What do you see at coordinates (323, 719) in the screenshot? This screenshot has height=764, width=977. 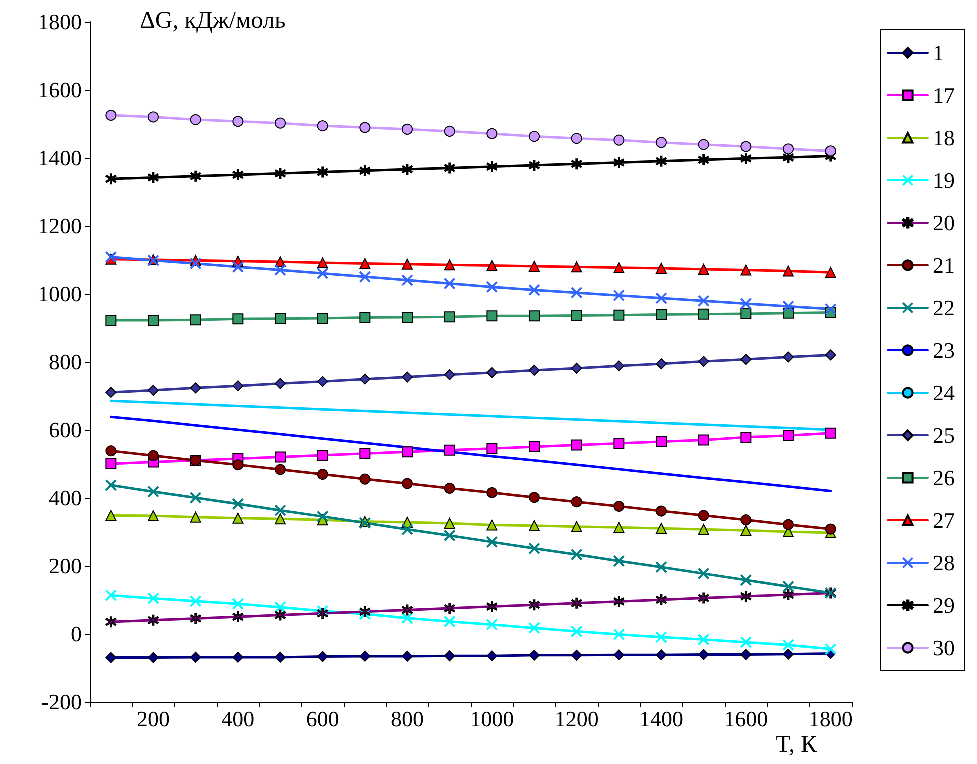 I see `x-tick-label: 600` at bounding box center [323, 719].